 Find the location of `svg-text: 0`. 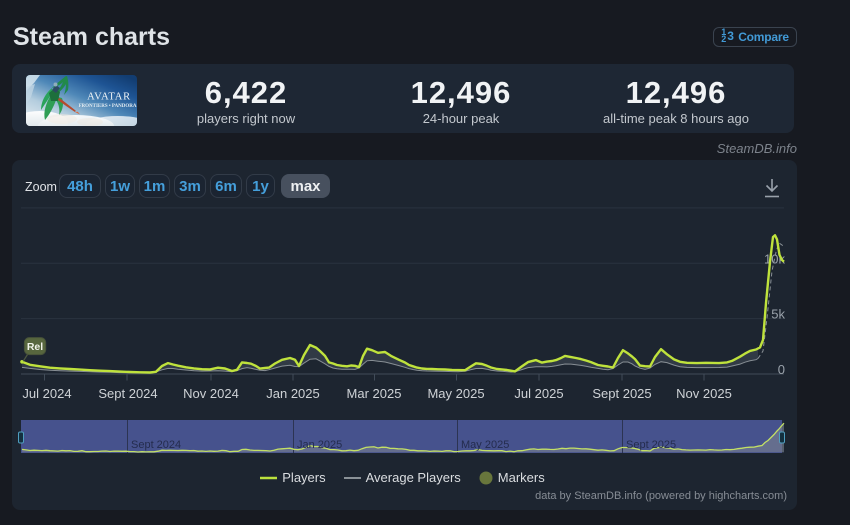

svg-text: 0 is located at coordinates (781, 369).